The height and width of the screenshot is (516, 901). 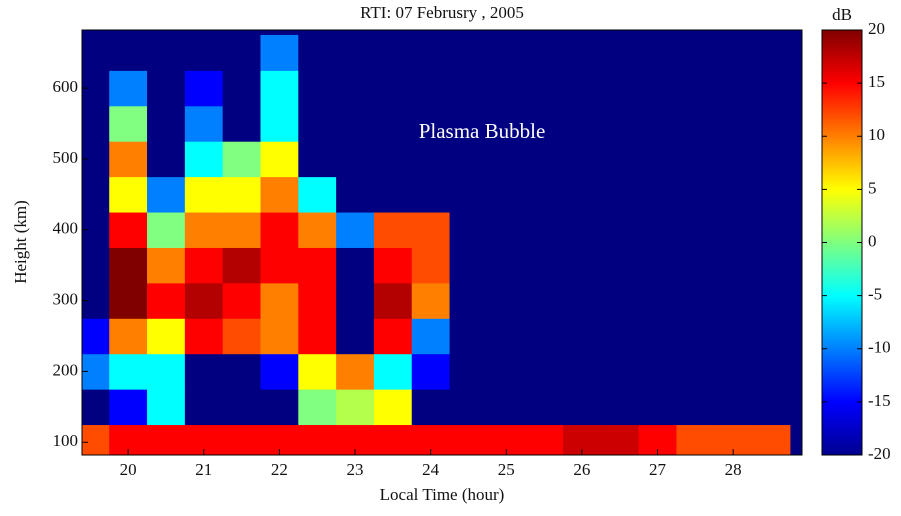 I want to click on colorbar-tick-label: -10, so click(x=879, y=347).